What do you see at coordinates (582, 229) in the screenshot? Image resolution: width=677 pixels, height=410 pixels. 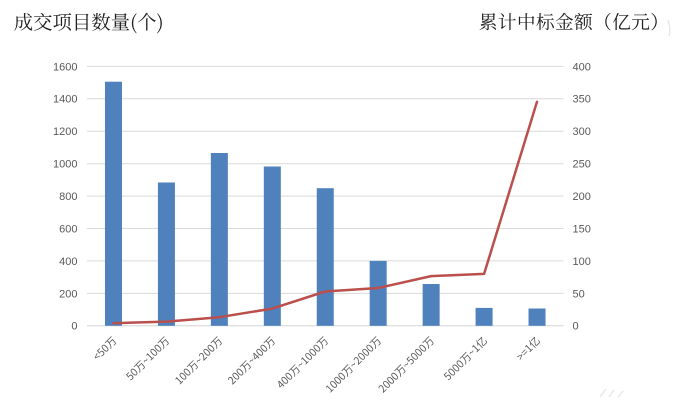 I see `svg-text: 150` at bounding box center [582, 229].